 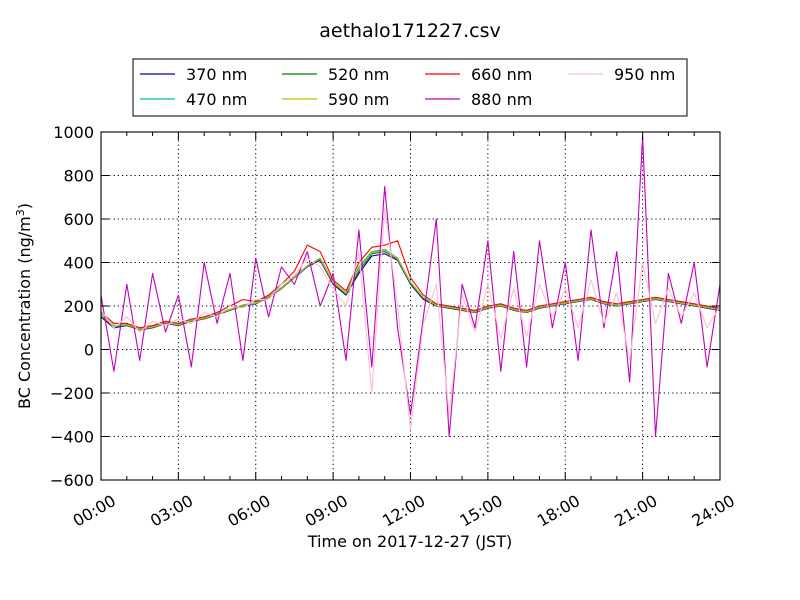 I want to click on y-tick-label: 400, so click(x=78, y=263).